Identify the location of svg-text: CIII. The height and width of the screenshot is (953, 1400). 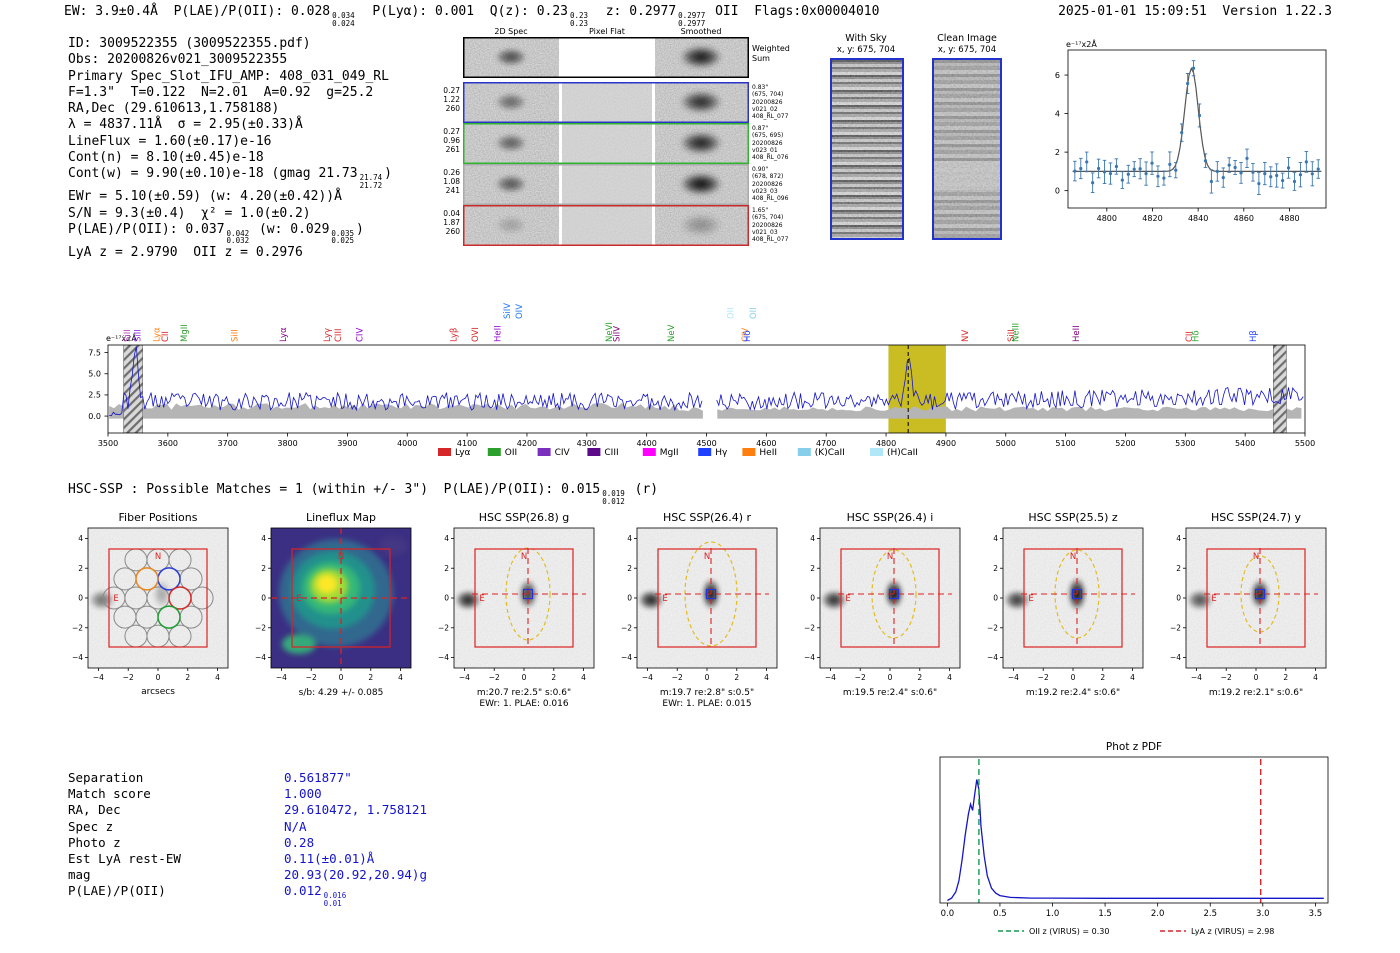
(339, 335).